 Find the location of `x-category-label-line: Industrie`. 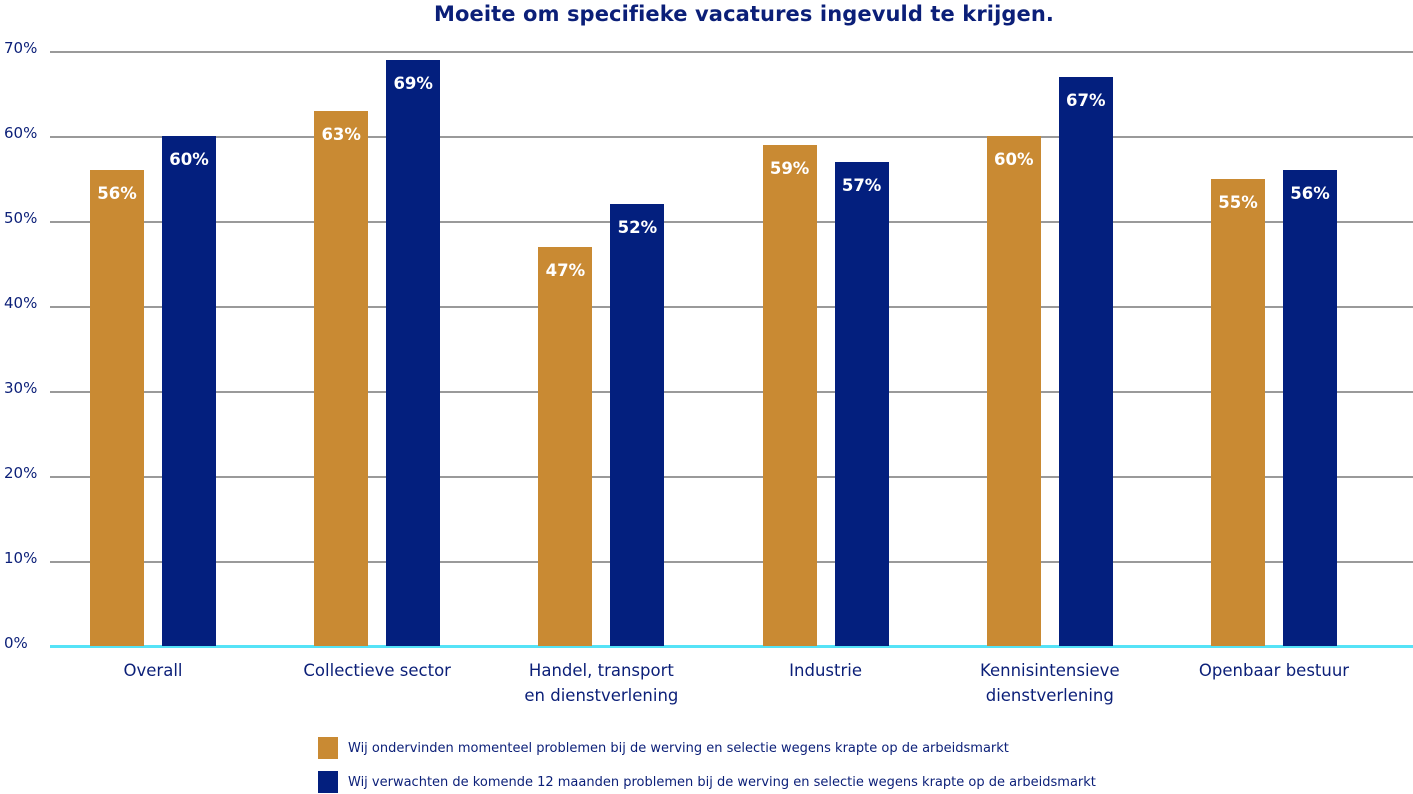

x-category-label-line: Industrie is located at coordinates (826, 670).